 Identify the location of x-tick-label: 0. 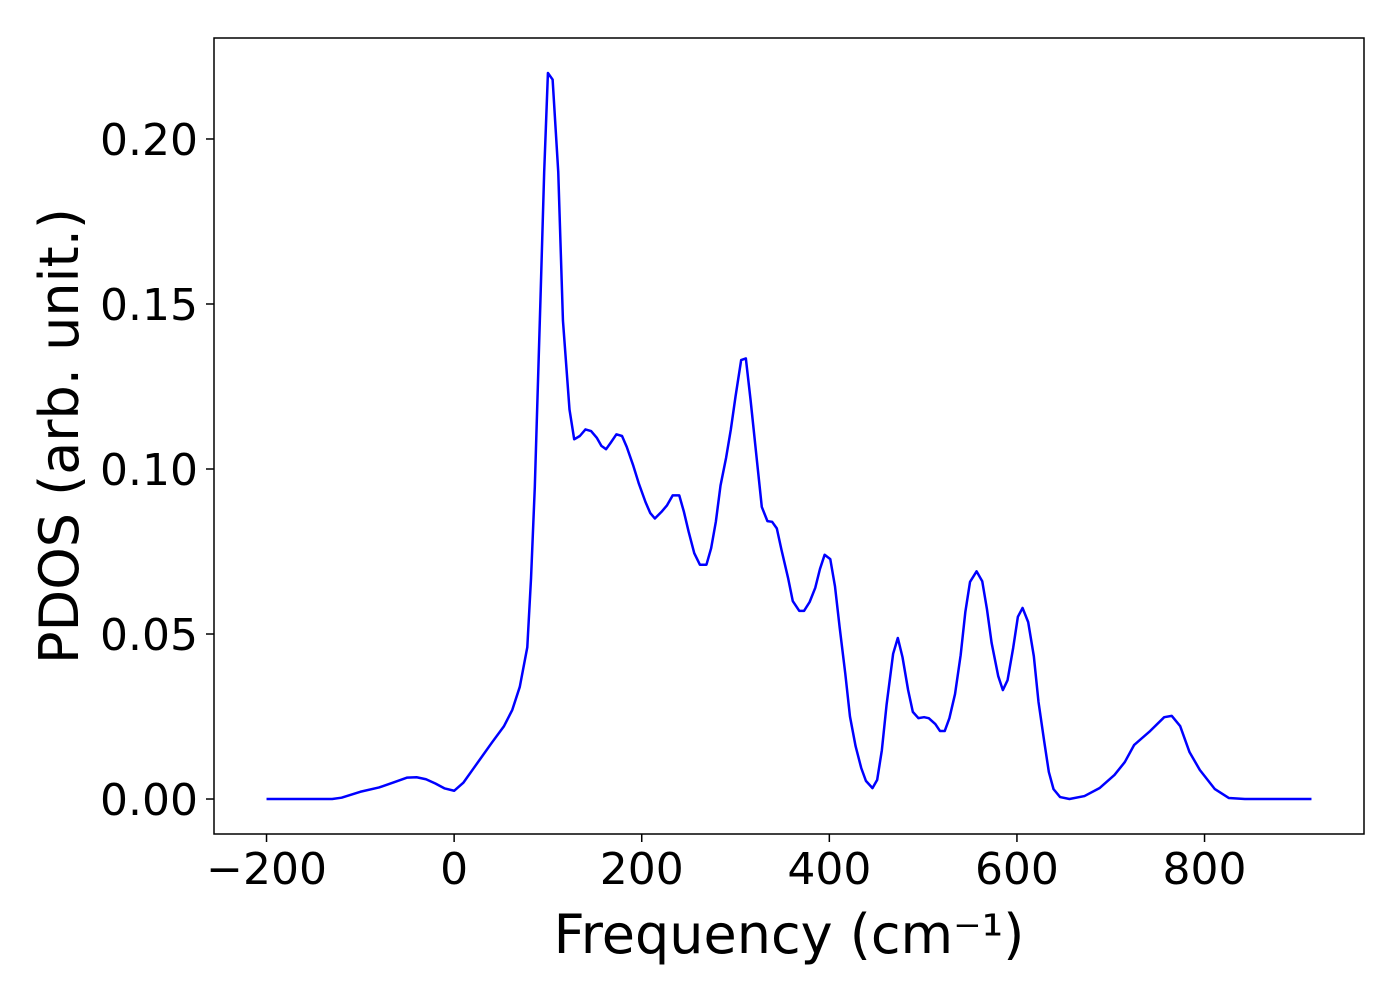
(454, 869).